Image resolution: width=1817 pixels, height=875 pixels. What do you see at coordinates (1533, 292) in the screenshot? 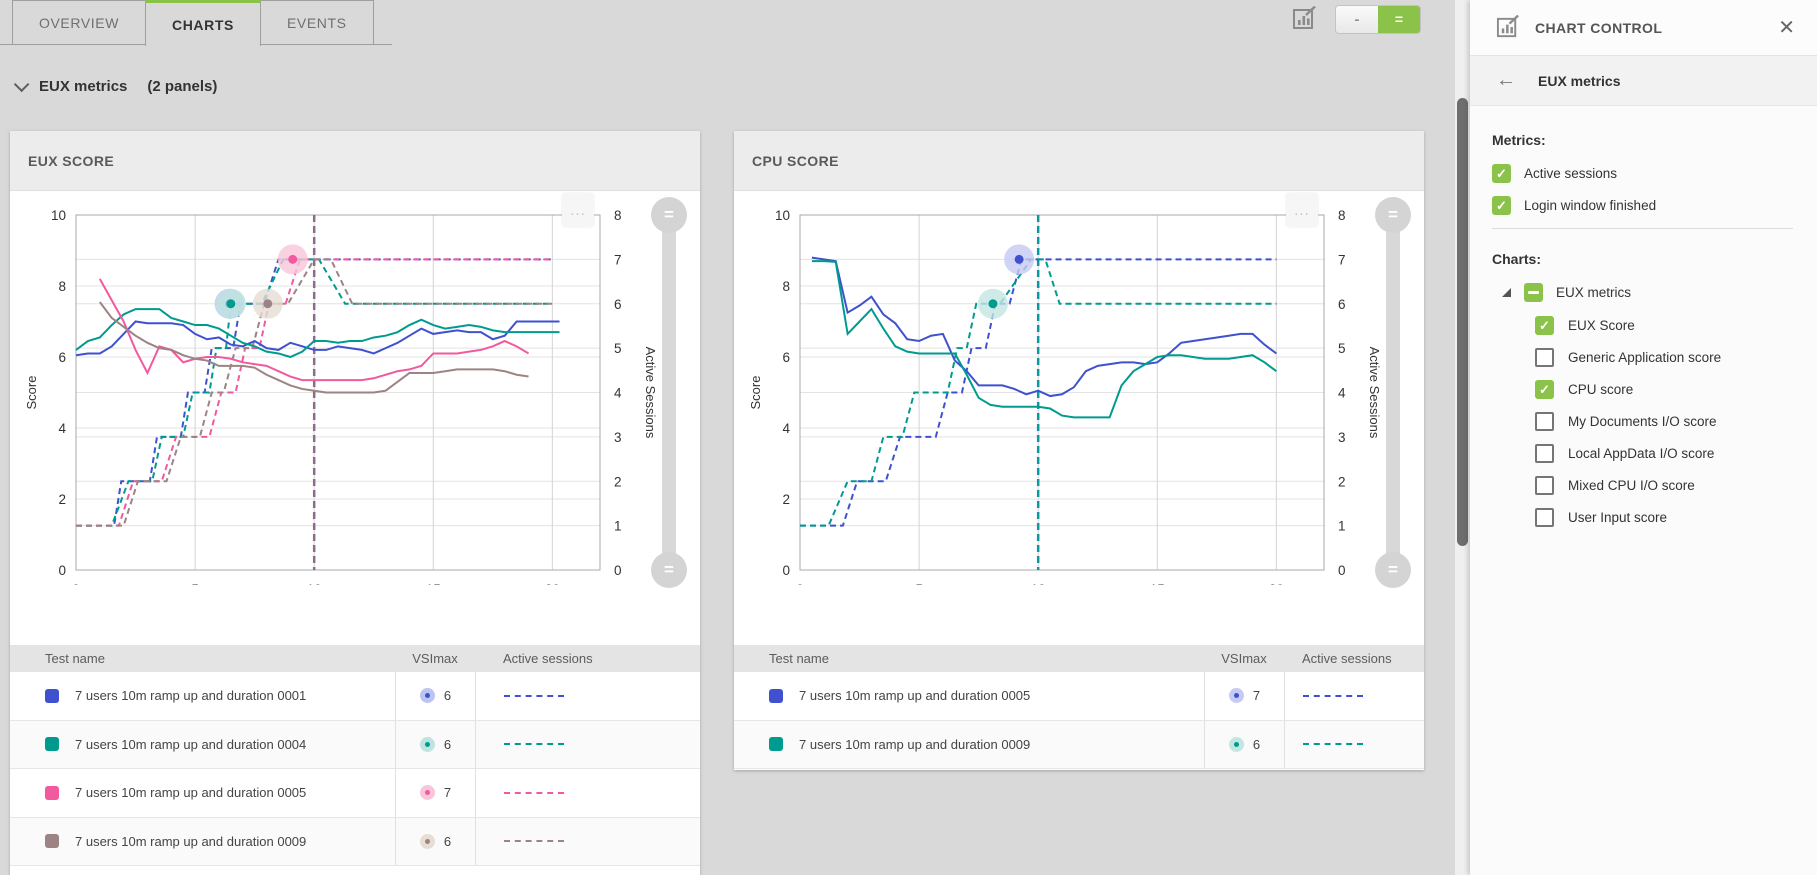
I see `eux-metrics-checkbox` at bounding box center [1533, 292].